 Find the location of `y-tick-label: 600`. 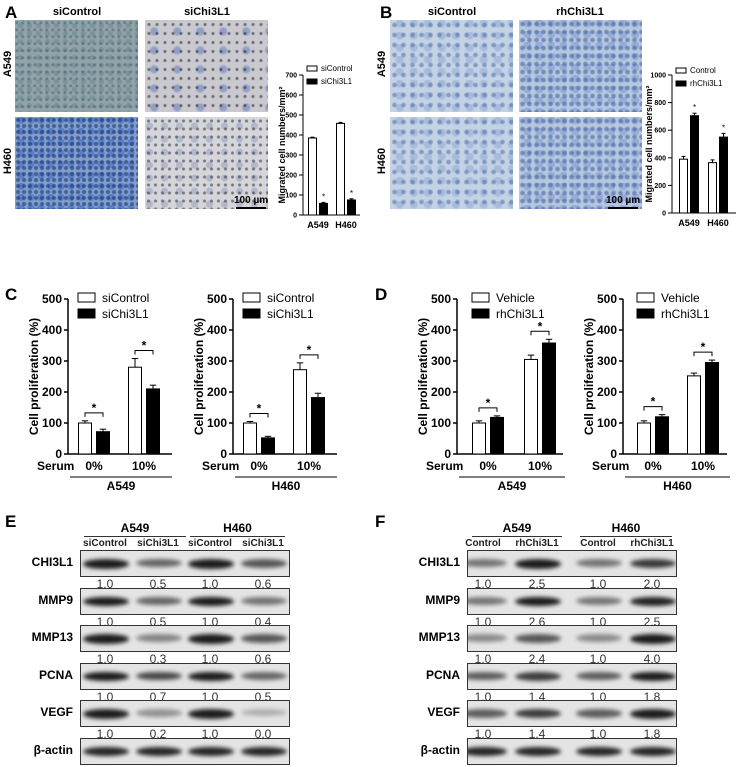

y-tick-label: 600 is located at coordinates (291, 95).